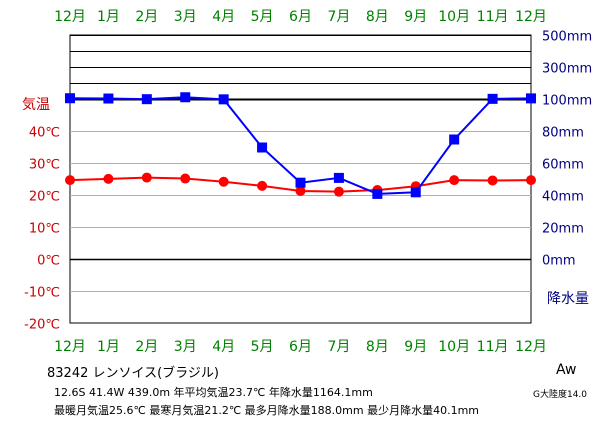  What do you see at coordinates (108, 17) in the screenshot?
I see `month-label-top: 1月` at bounding box center [108, 17].